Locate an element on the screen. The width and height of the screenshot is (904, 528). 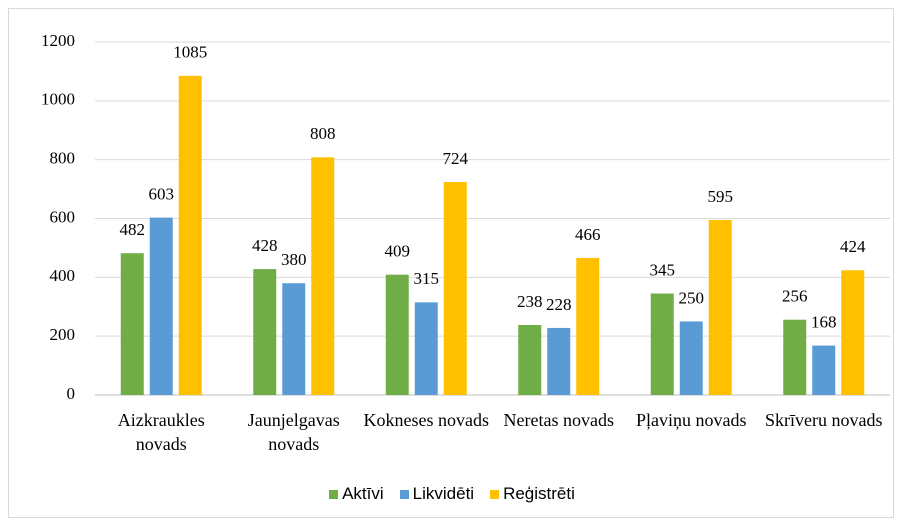
data-label: 724 is located at coordinates (456, 158).